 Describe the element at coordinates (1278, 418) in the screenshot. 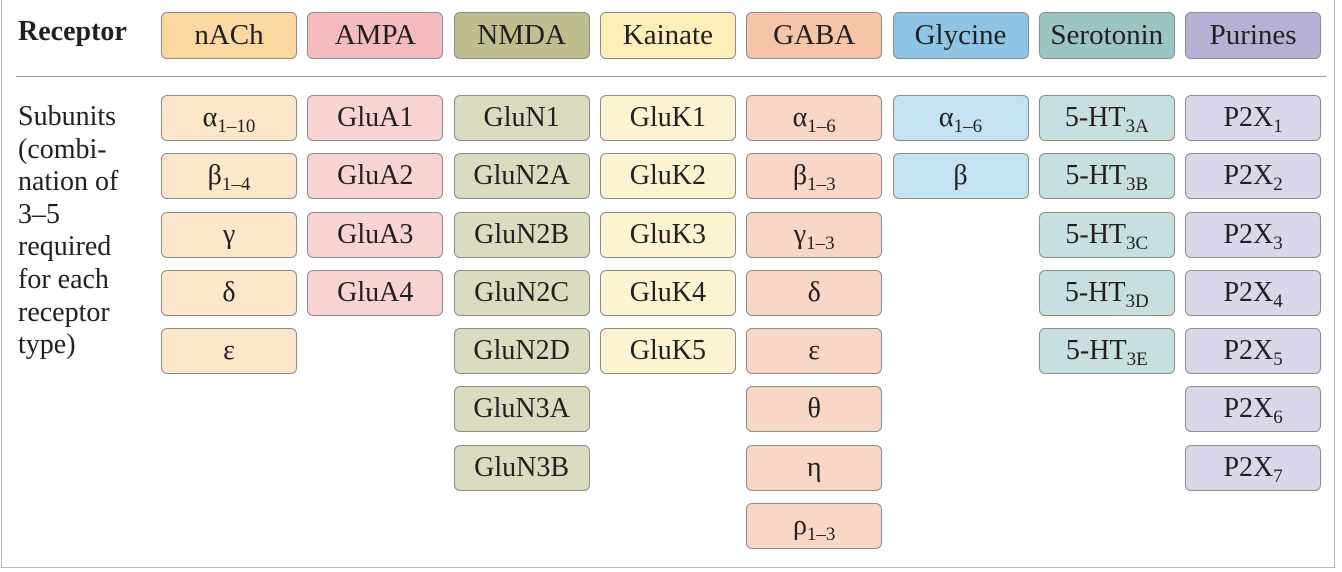

I see `subunit-subscript: 6` at that location.